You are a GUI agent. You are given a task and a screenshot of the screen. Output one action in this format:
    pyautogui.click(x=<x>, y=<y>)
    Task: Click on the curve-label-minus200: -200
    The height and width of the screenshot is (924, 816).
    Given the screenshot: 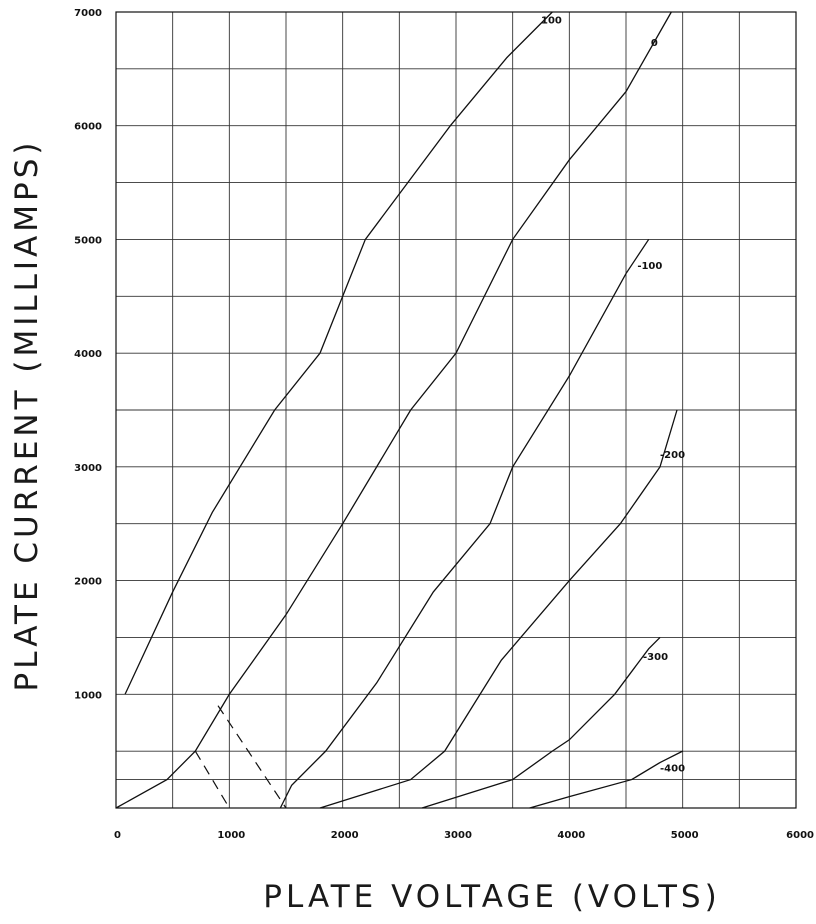 What is the action you would take?
    pyautogui.click(x=672, y=455)
    